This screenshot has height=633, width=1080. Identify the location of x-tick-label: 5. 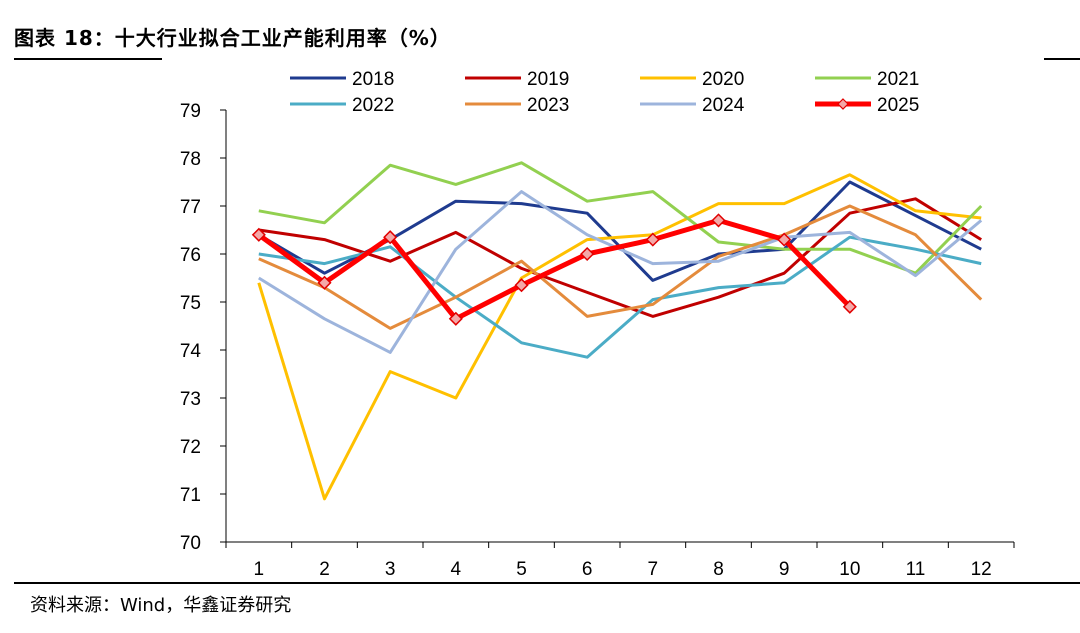
(521, 569).